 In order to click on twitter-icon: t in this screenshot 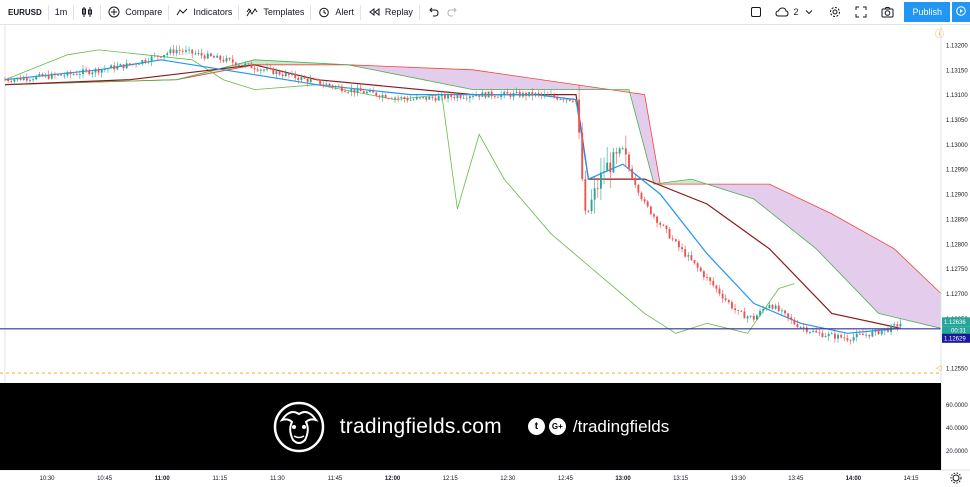, I will do `click(536, 426)`.